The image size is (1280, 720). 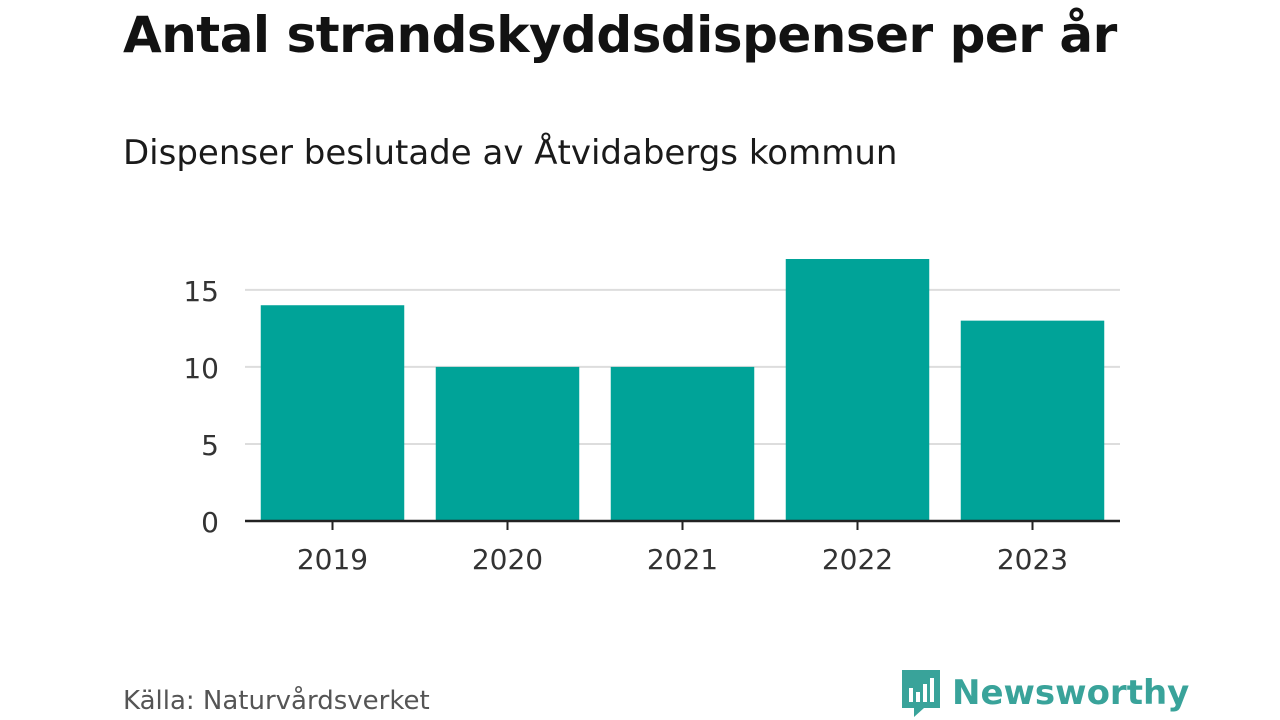 I want to click on bar-2023, so click(x=1032, y=420).